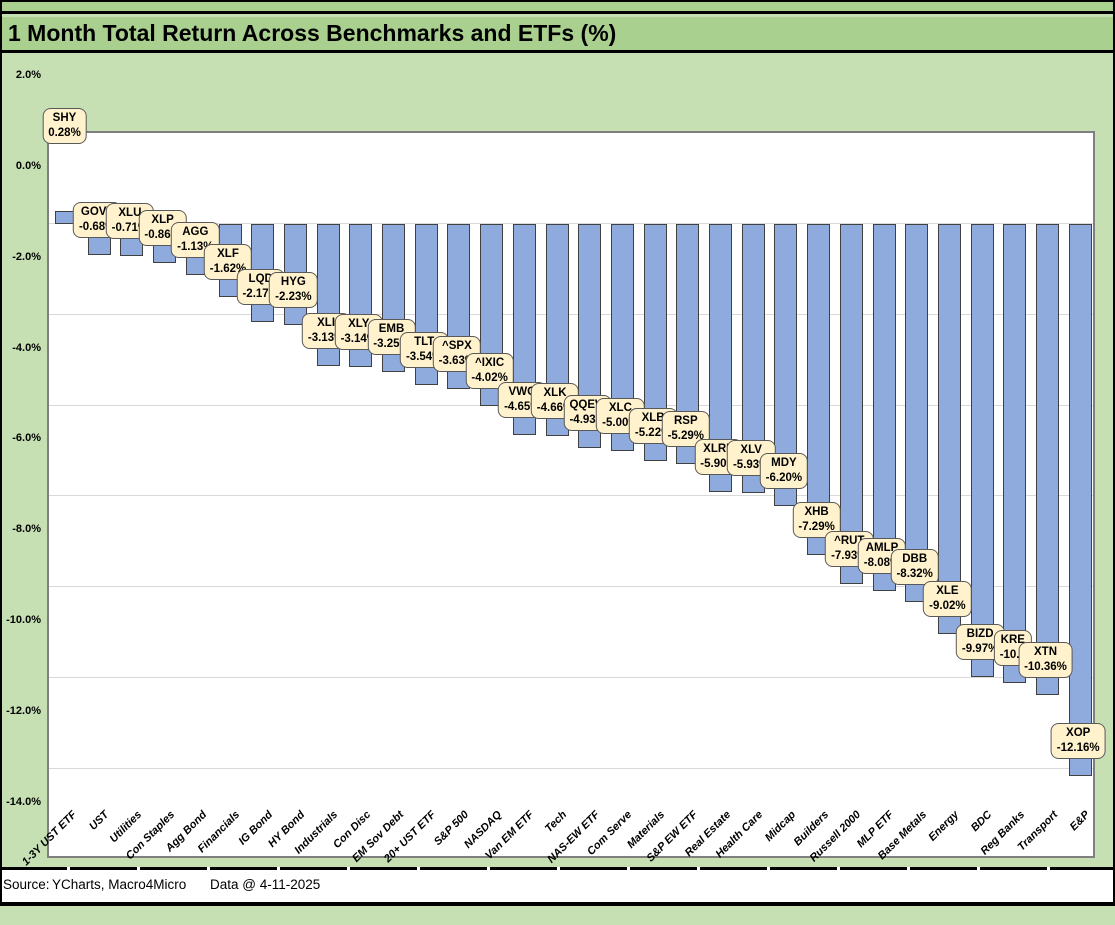 Image resolution: width=1115 pixels, height=925 pixels. What do you see at coordinates (557, 904) in the screenshot?
I see `bottom-border` at bounding box center [557, 904].